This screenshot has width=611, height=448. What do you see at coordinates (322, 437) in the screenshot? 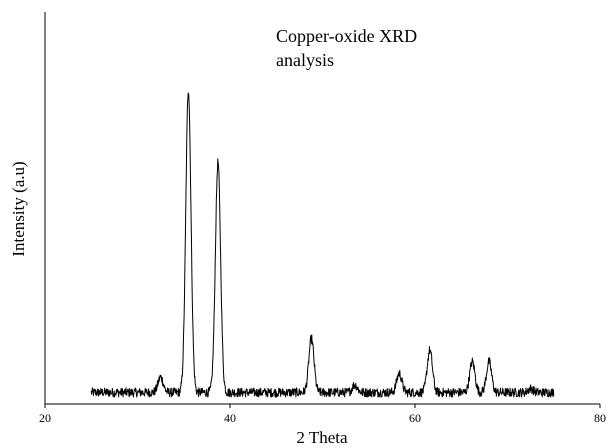
I see `x-axis-title: 2 Theta` at bounding box center [322, 437].